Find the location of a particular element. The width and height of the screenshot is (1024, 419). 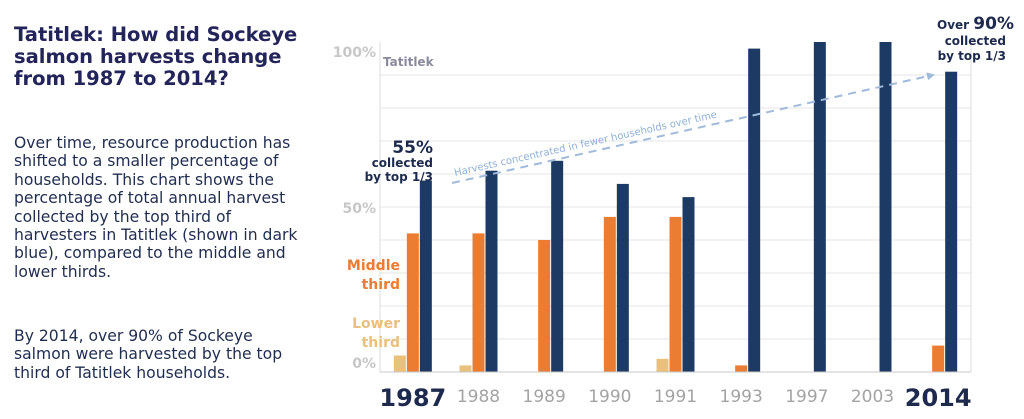

x-tick-label: 1989 is located at coordinates (544, 397).